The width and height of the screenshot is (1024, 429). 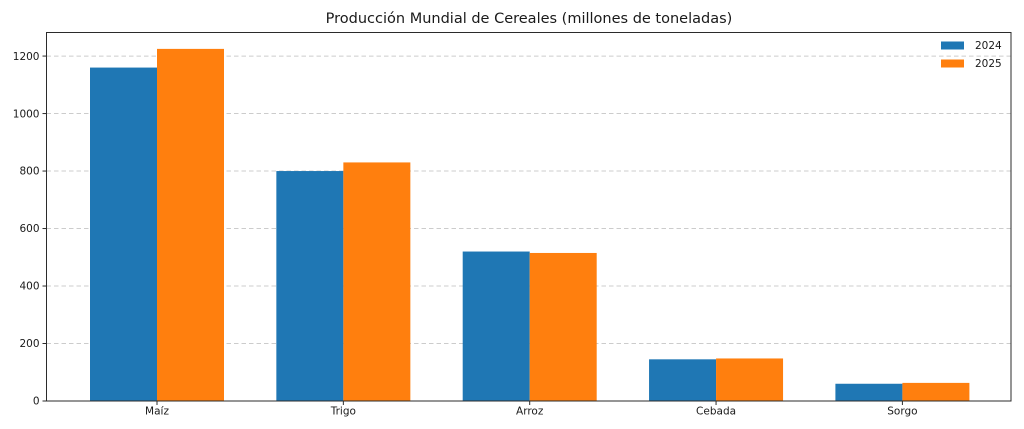 I want to click on legend-label-2024: 2024, so click(x=988, y=46).